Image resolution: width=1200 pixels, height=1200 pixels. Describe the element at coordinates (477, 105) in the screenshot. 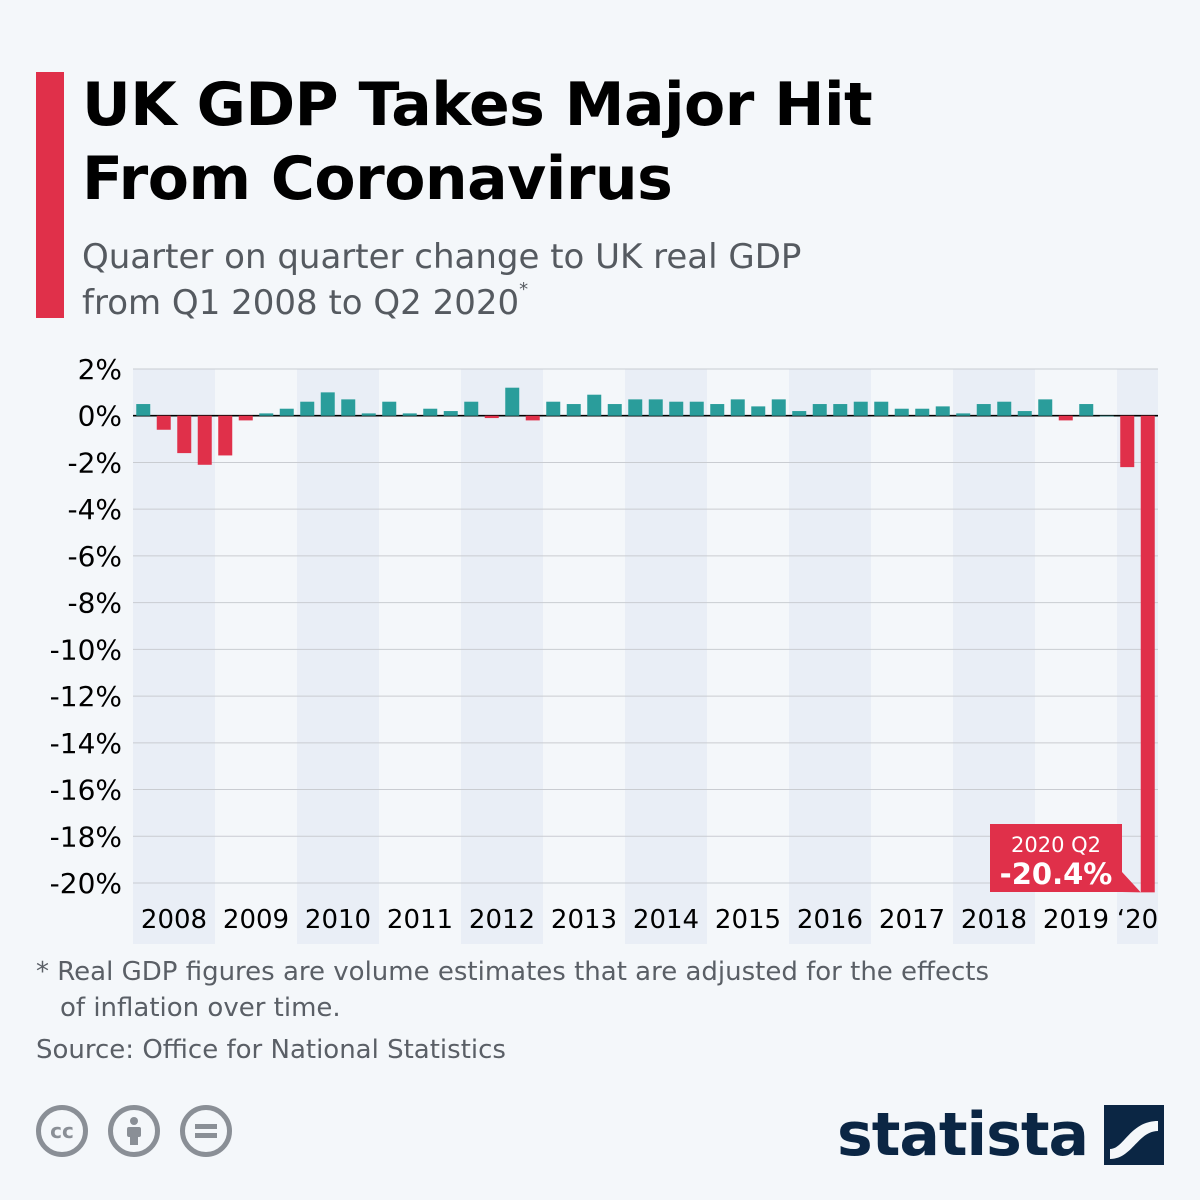

I see `title-line-1: UK GDP Takes Major Hit` at that location.